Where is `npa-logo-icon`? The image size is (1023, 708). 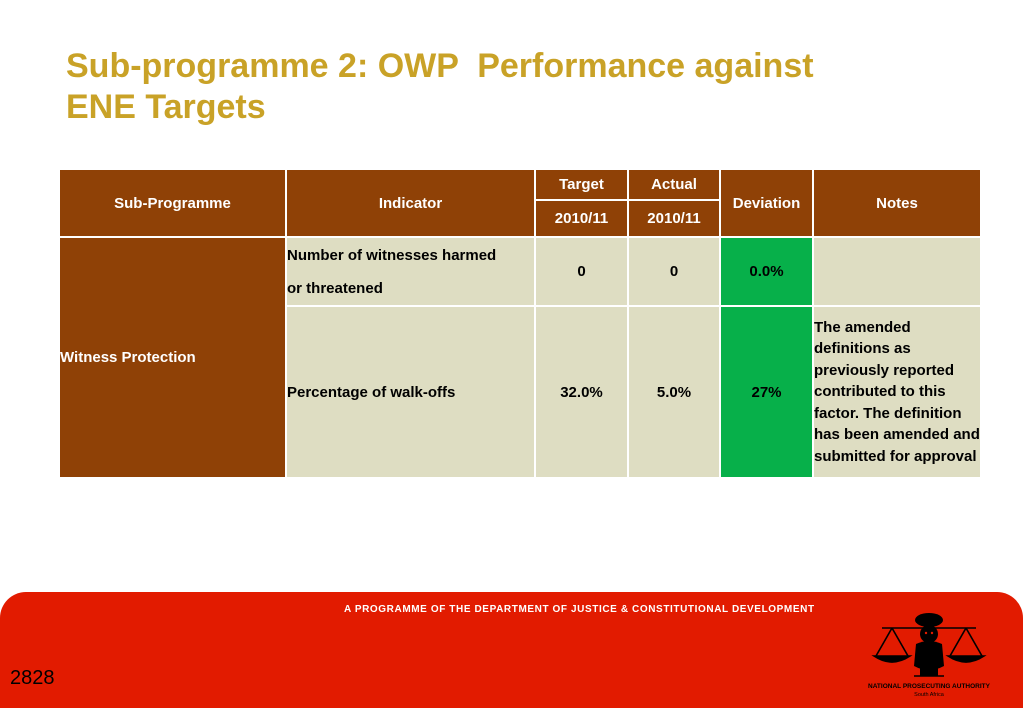 npa-logo-icon is located at coordinates (929, 645).